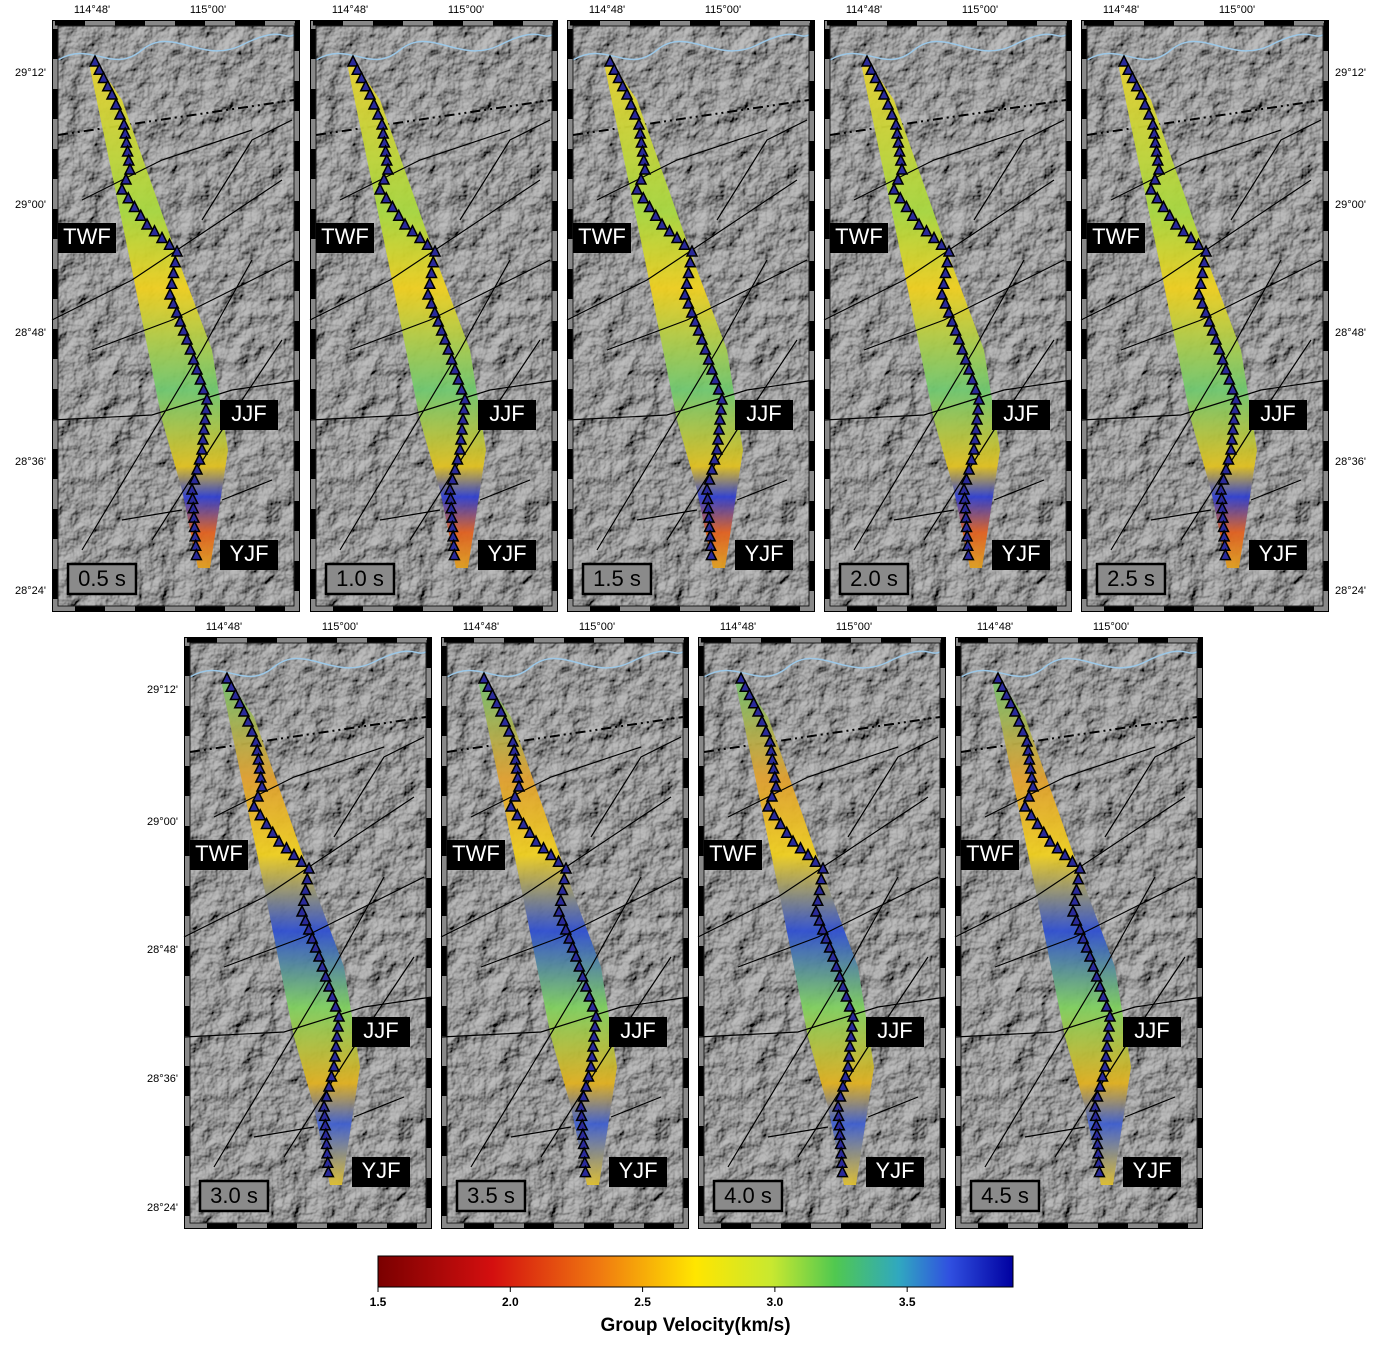 This screenshot has width=1391, height=1346. I want to click on period-box, so click(874, 579).